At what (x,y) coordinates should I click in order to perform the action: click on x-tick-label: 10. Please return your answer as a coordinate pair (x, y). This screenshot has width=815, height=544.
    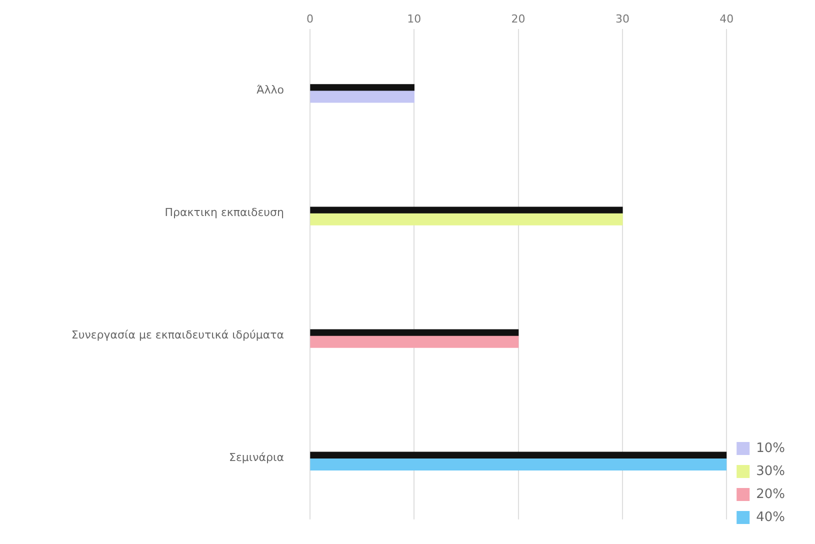
    Looking at the image, I should click on (414, 19).